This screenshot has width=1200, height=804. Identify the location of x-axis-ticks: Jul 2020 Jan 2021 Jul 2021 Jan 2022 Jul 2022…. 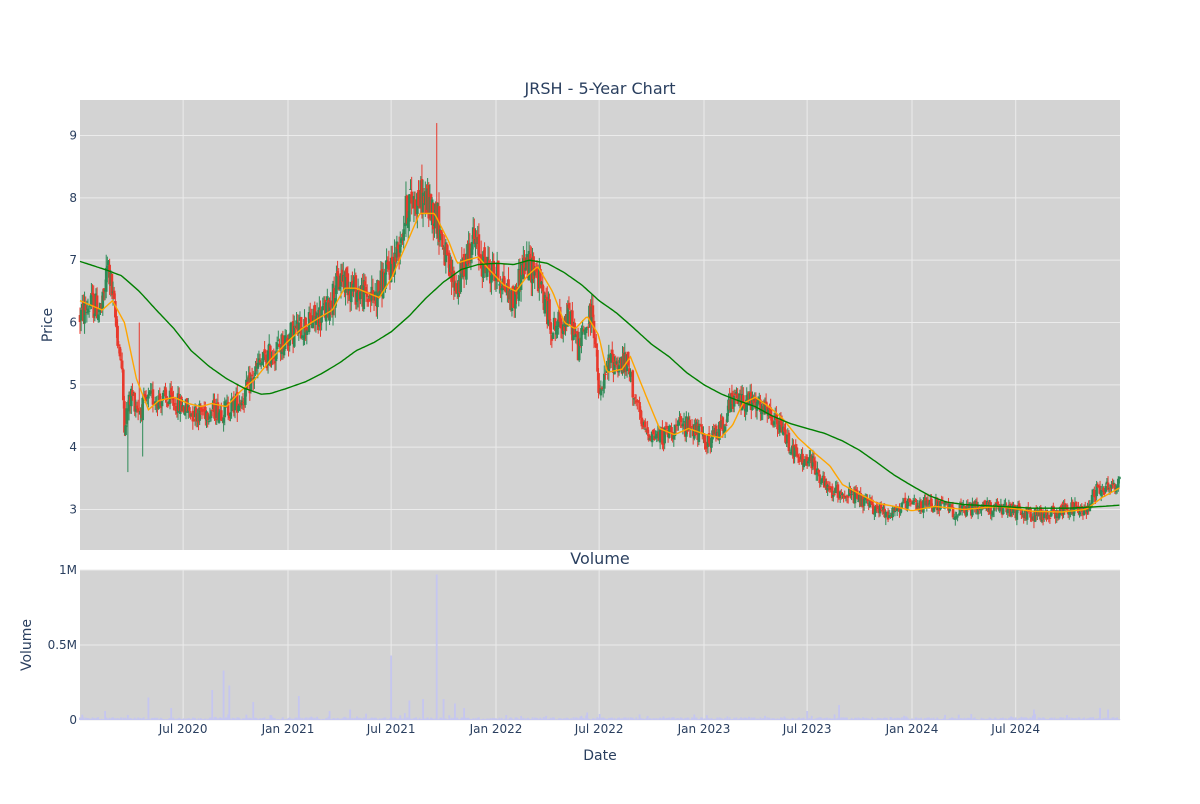
(599, 729).